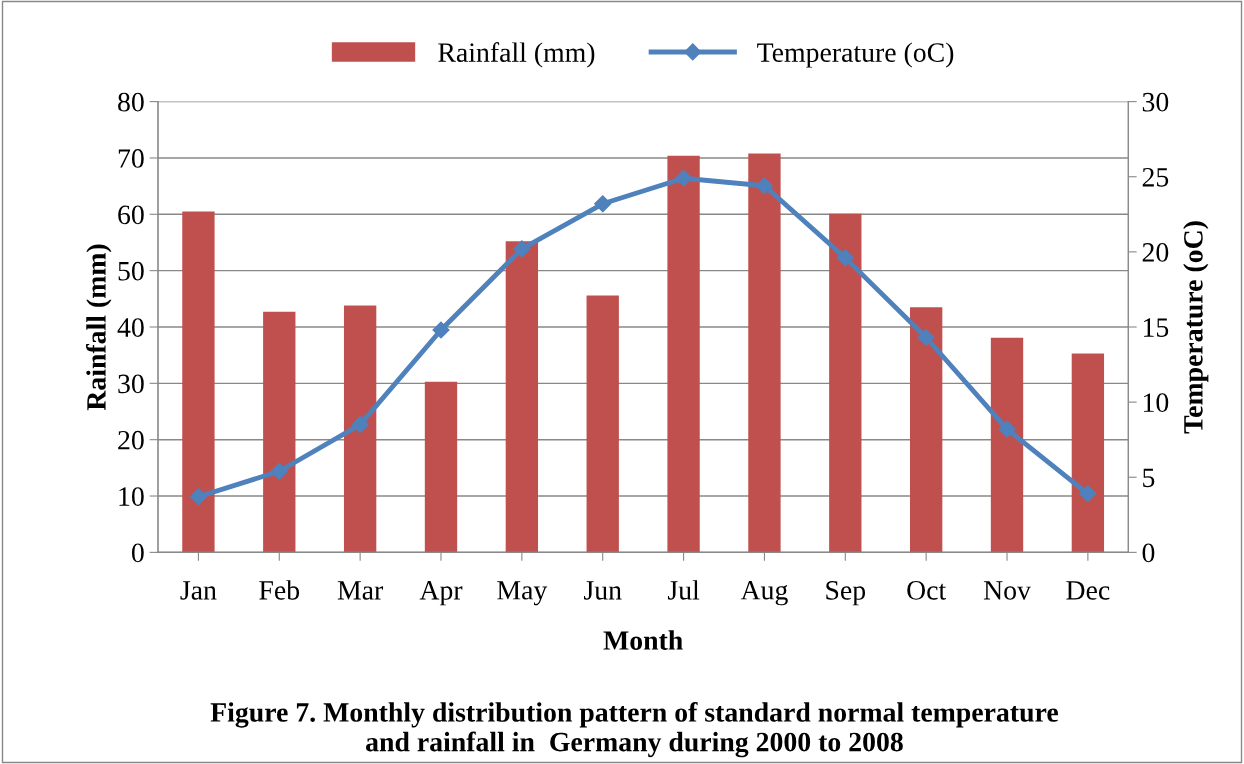  Describe the element at coordinates (1196, 327) in the screenshot. I see `y2-axis-title: Temperature (oC)` at that location.